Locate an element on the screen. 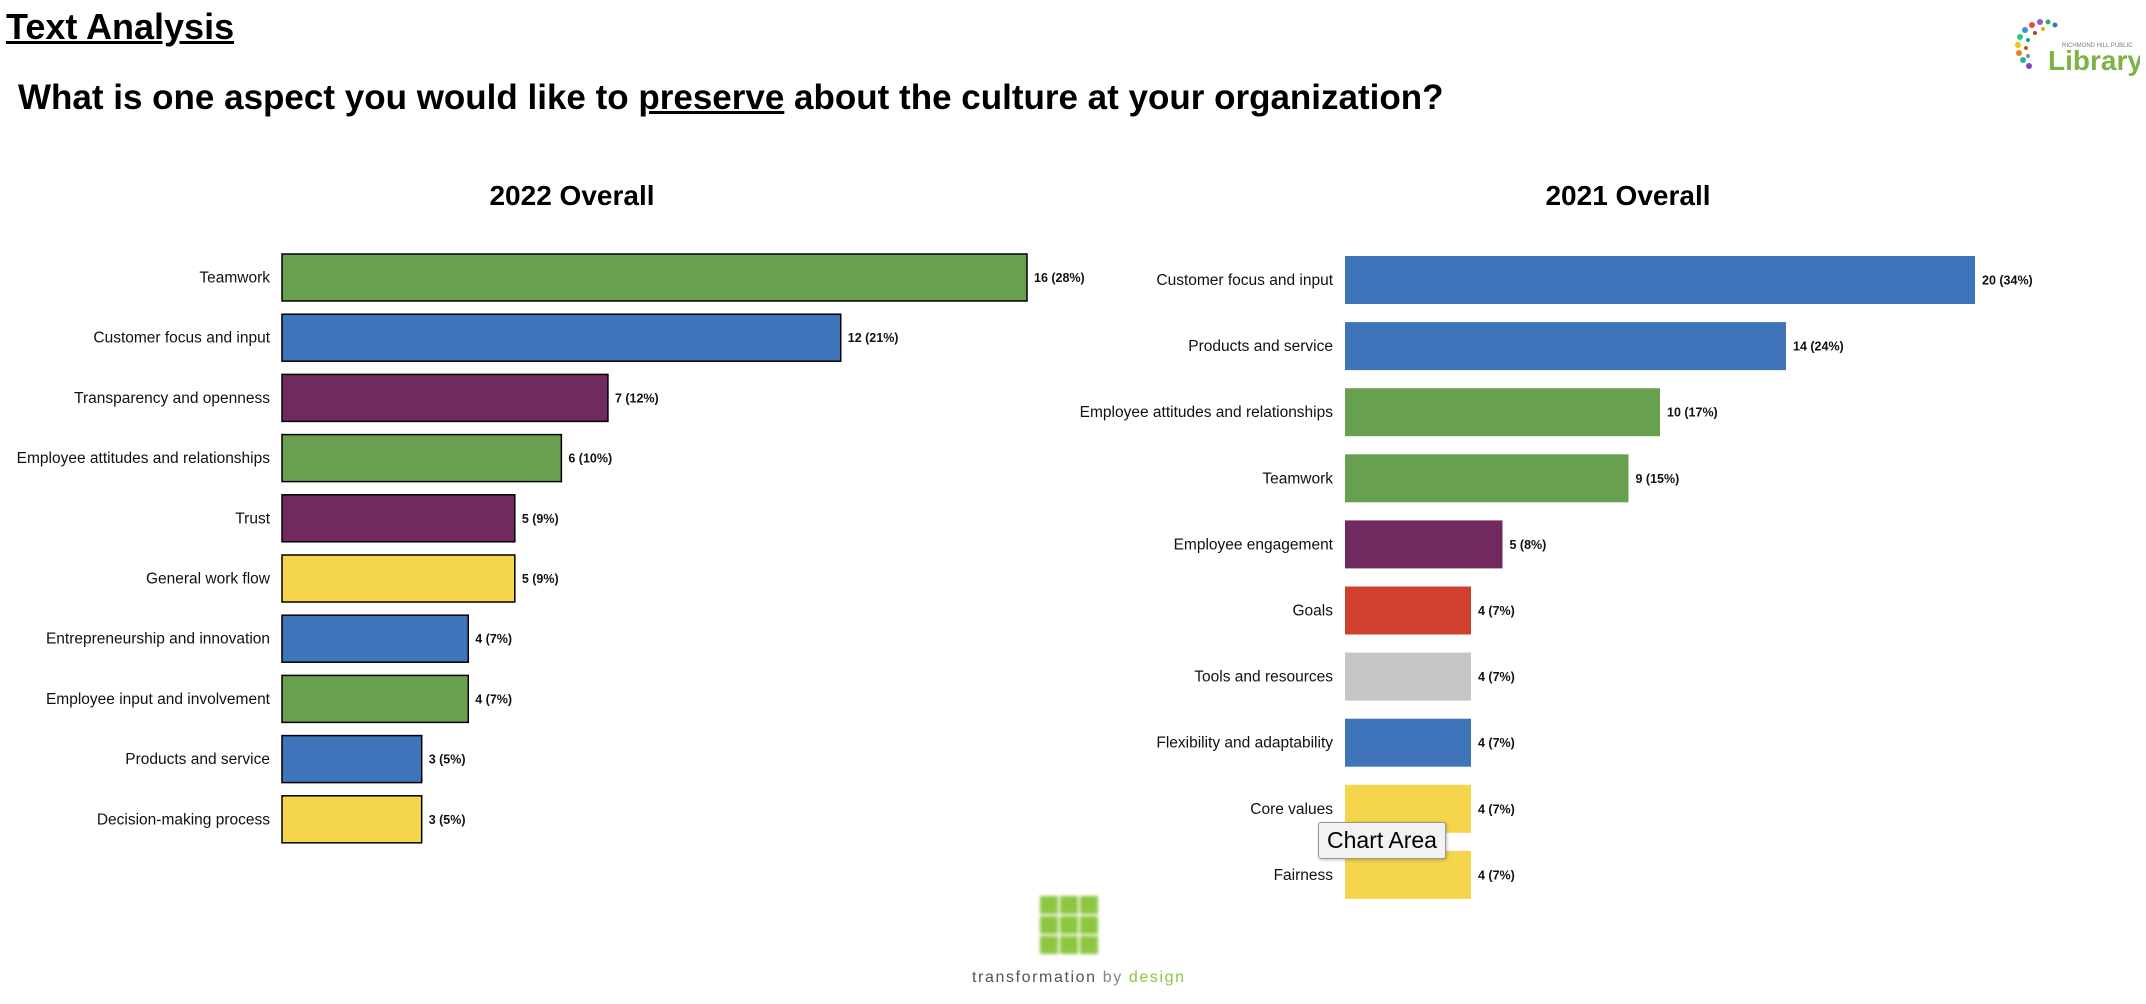 The height and width of the screenshot is (1004, 2146). bar-flexibility-and-adaptability is located at coordinates (1408, 742).